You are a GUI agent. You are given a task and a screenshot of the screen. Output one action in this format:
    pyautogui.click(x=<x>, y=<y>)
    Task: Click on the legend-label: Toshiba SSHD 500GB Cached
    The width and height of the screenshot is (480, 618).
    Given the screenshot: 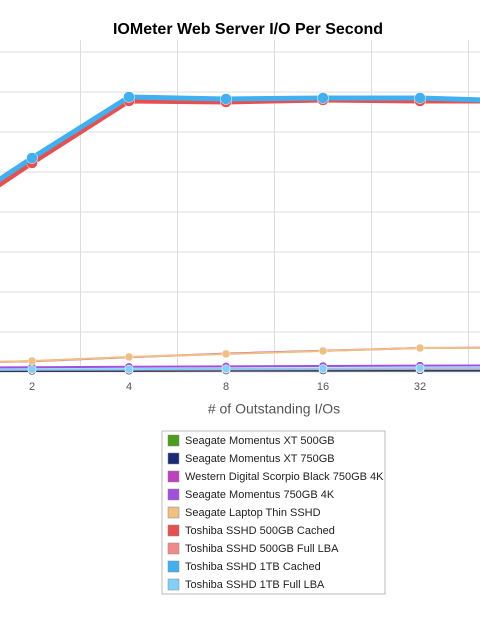 What is the action you would take?
    pyautogui.click(x=260, y=531)
    